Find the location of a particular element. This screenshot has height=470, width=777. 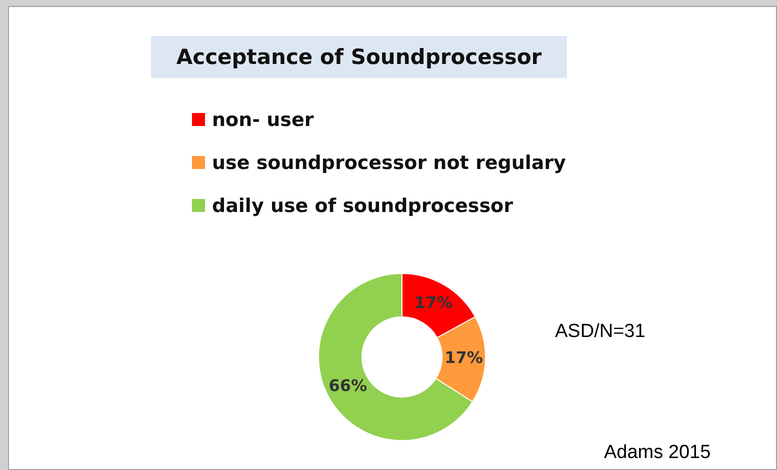

legend-label: use soundprocessor not regulary is located at coordinates (389, 163).